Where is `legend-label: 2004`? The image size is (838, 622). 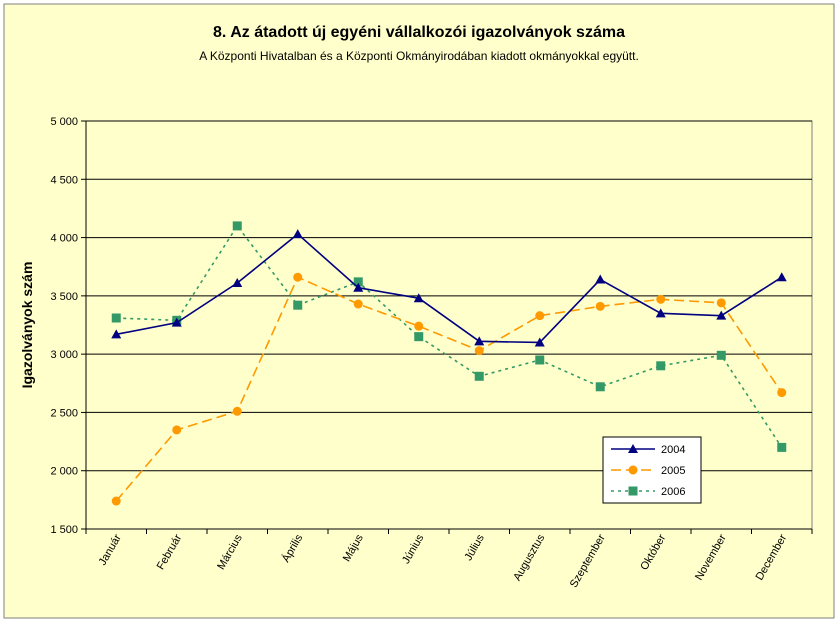
legend-label: 2004 is located at coordinates (673, 450).